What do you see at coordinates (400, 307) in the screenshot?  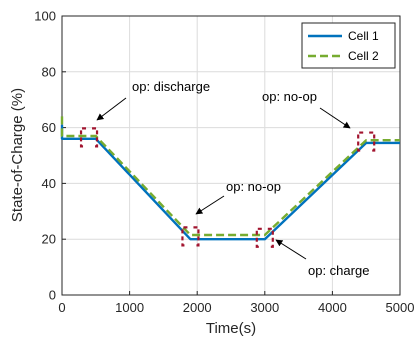 I see `x-tick-label: 5000` at bounding box center [400, 307].